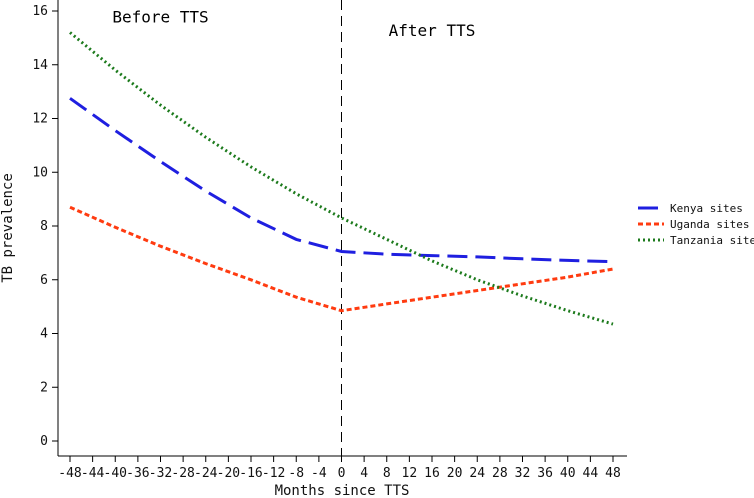  Describe the element at coordinates (545, 473) in the screenshot. I see `x-tick-label: 36` at that location.